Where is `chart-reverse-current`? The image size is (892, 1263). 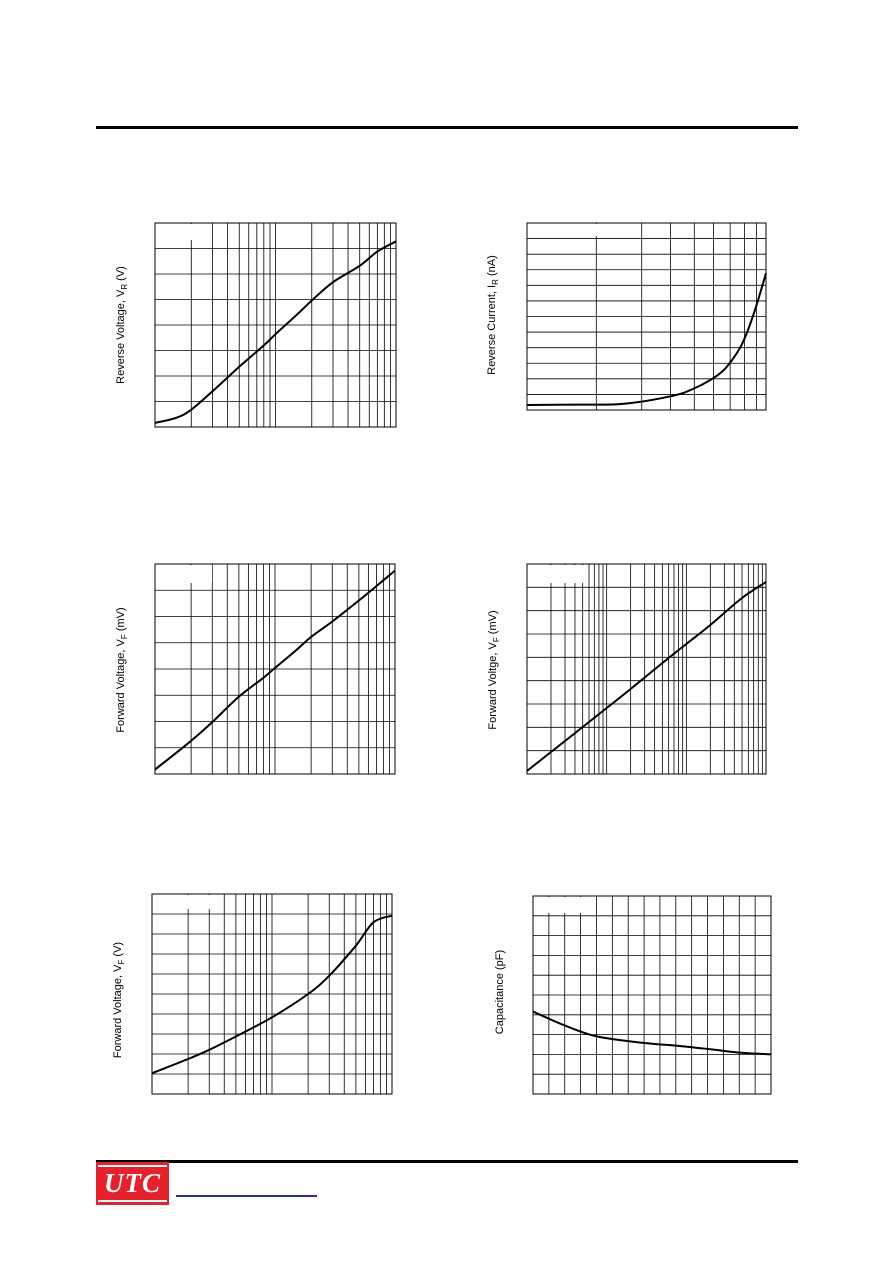
chart-reverse-current is located at coordinates (646, 316).